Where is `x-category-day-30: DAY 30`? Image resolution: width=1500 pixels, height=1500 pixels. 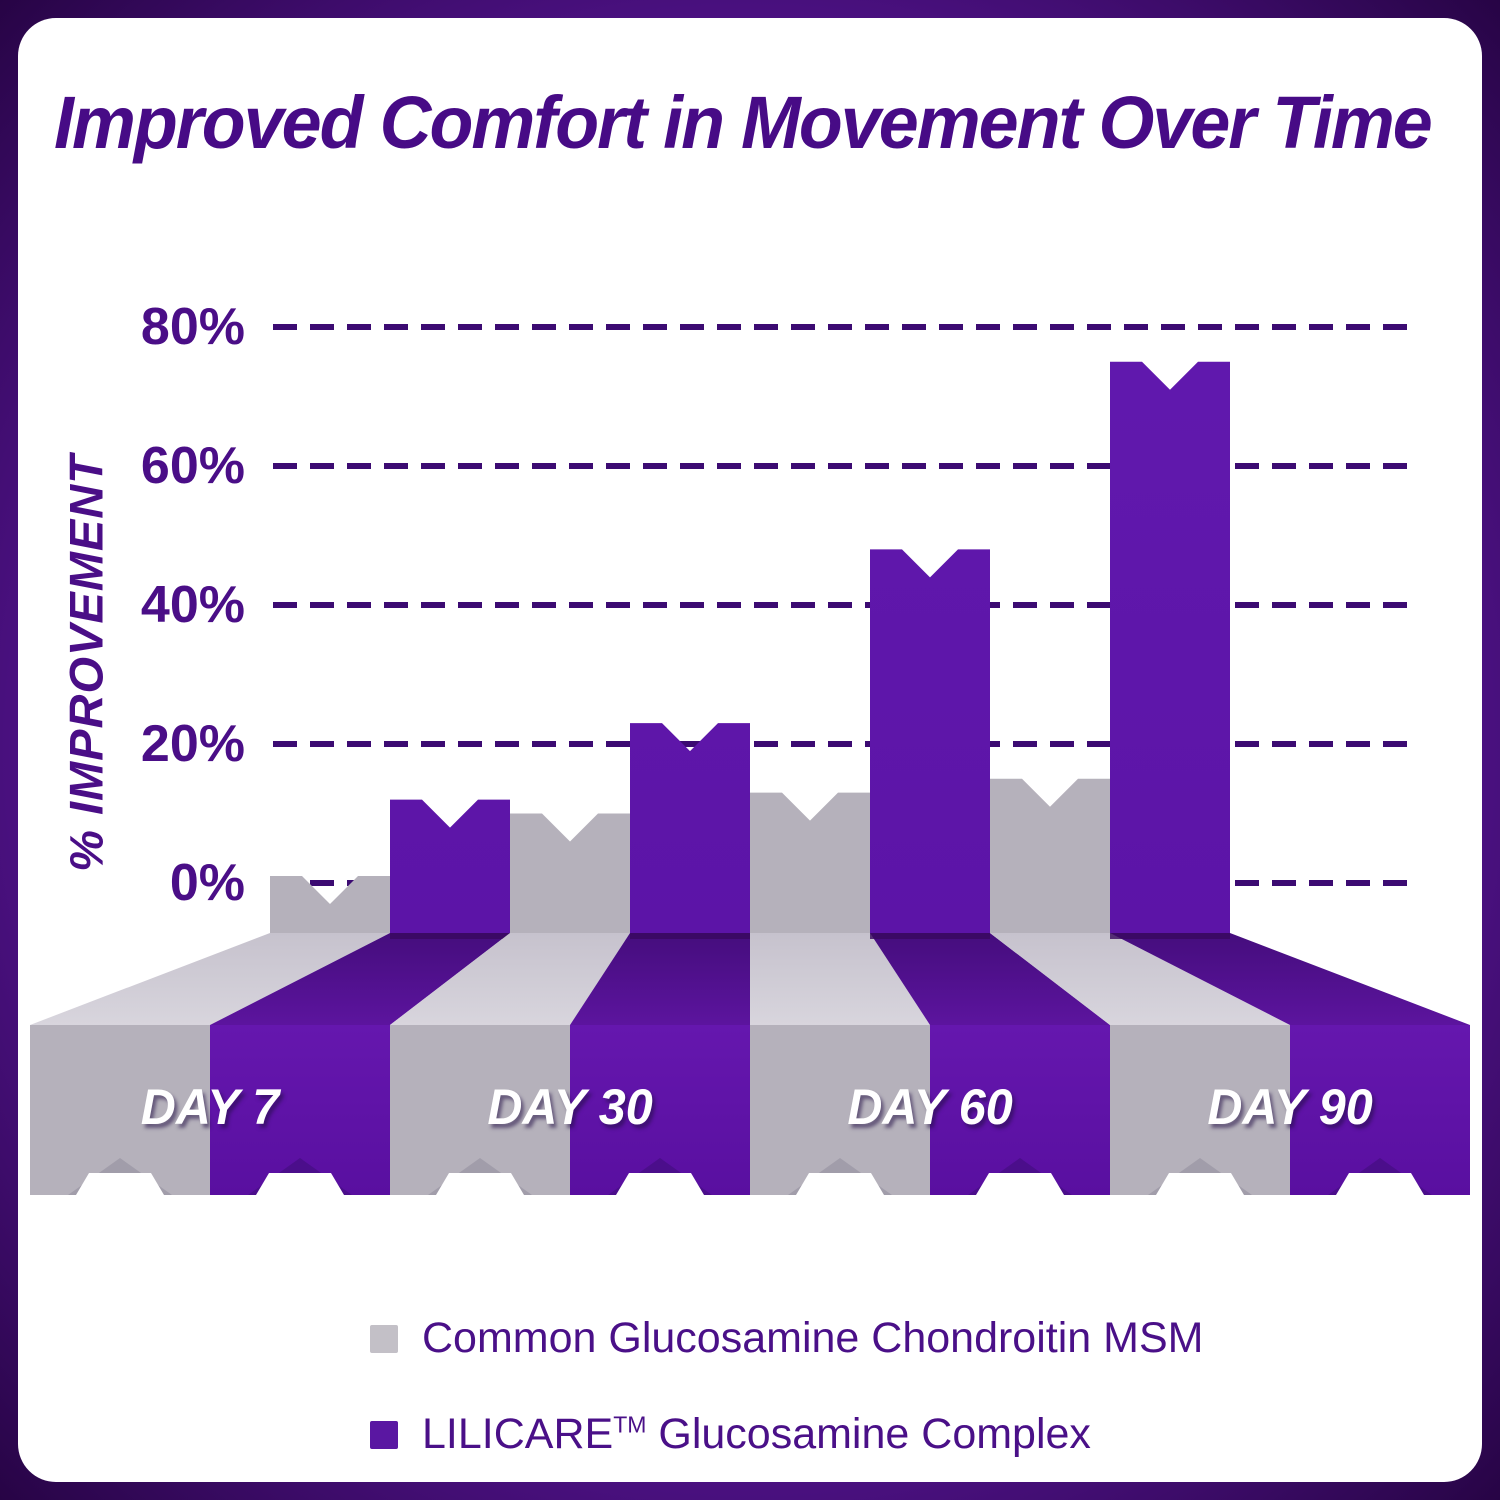 x-category-day-30: DAY 30 is located at coordinates (570, 1107).